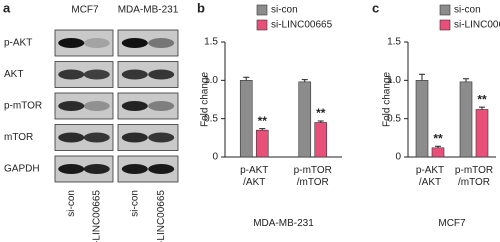  What do you see at coordinates (283, 223) in the screenshot?
I see `x-axis-label: MDA-MB-231` at bounding box center [283, 223].